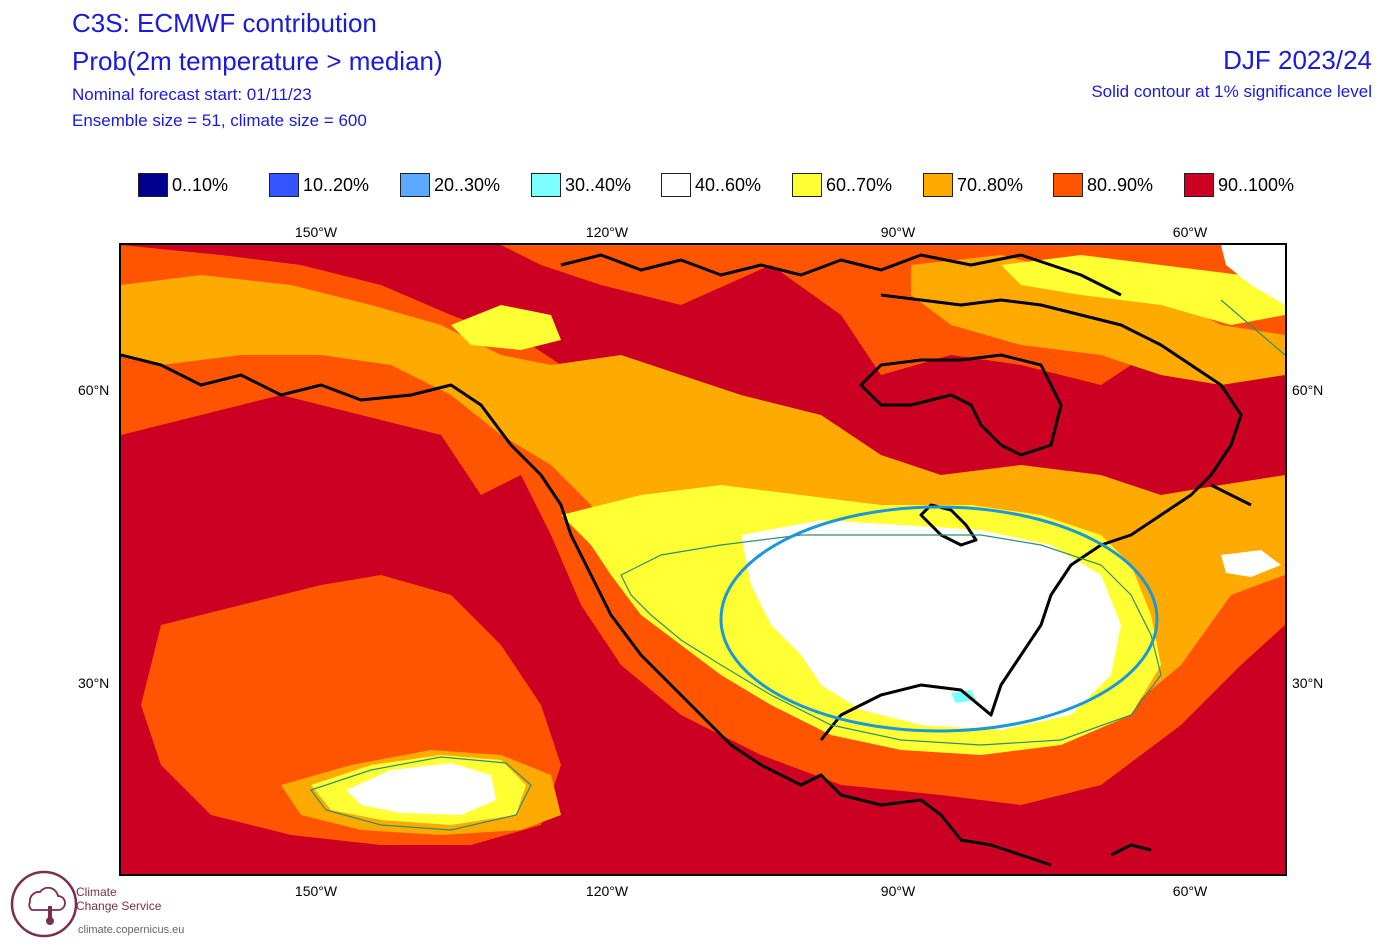 This screenshot has width=1386, height=948. I want to click on significance-note: Solid contour at 1% significance level, so click(1231, 91).